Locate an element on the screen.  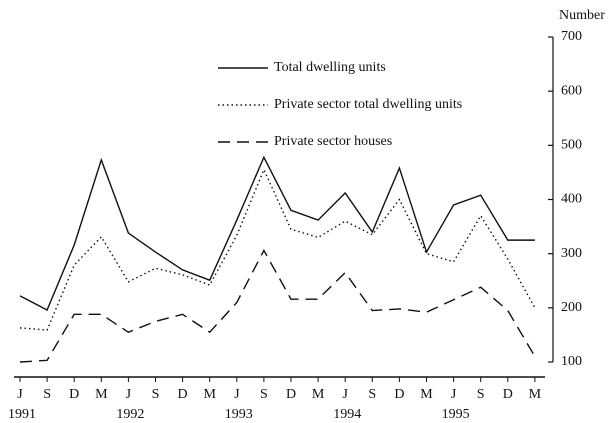
x-year-label: 1993 is located at coordinates (239, 414).